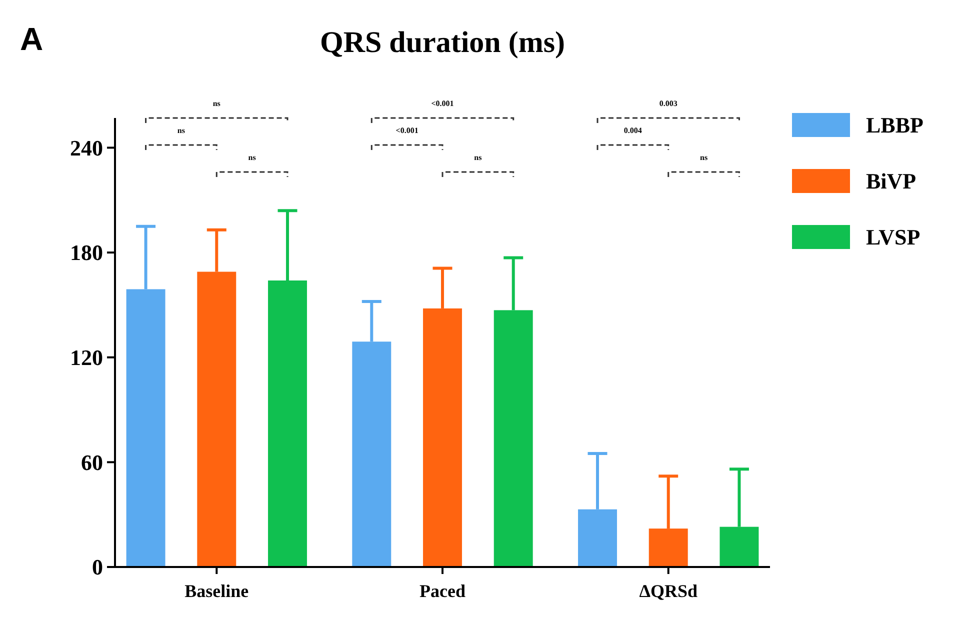 The height and width of the screenshot is (627, 960). I want to click on annotation: <0.001, so click(407, 130).